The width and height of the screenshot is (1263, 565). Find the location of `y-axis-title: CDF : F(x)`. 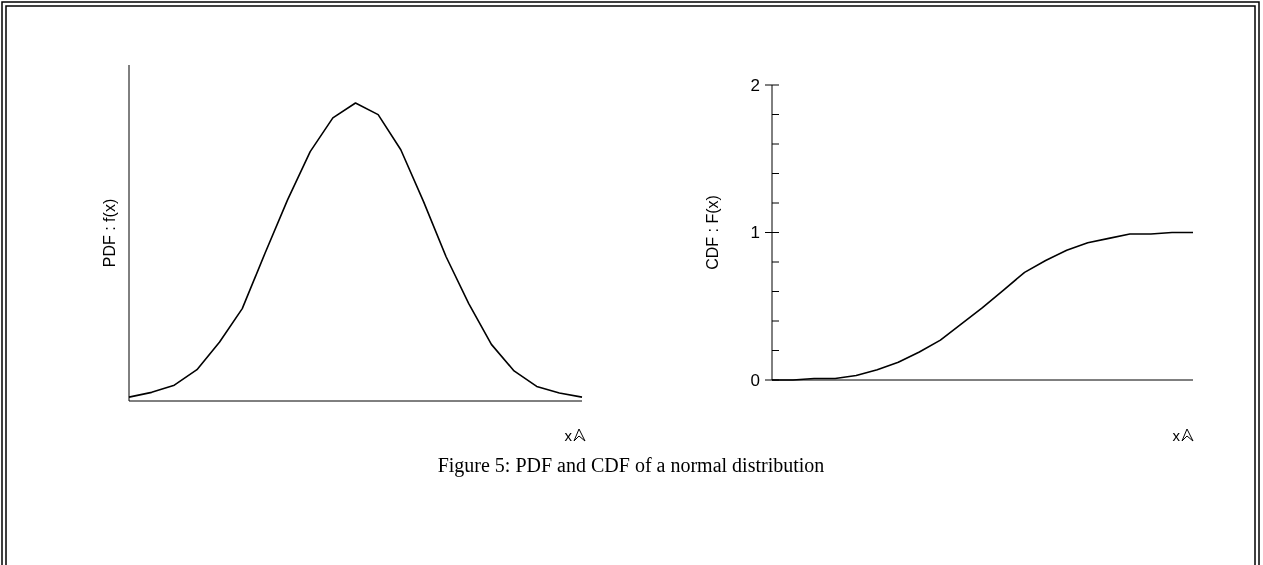

y-axis-title: CDF : F(x) is located at coordinates (712, 232).